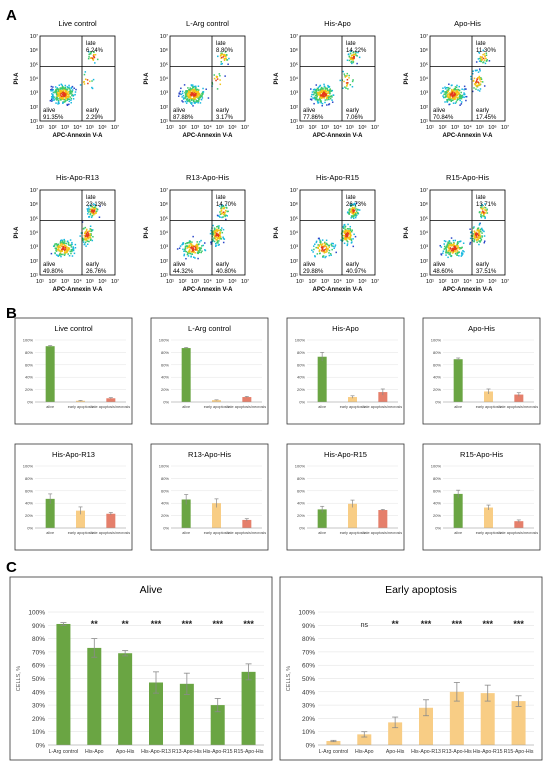  What do you see at coordinates (407, 232) in the screenshot?
I see `flow-y-axis-title: PI-A` at bounding box center [407, 232].